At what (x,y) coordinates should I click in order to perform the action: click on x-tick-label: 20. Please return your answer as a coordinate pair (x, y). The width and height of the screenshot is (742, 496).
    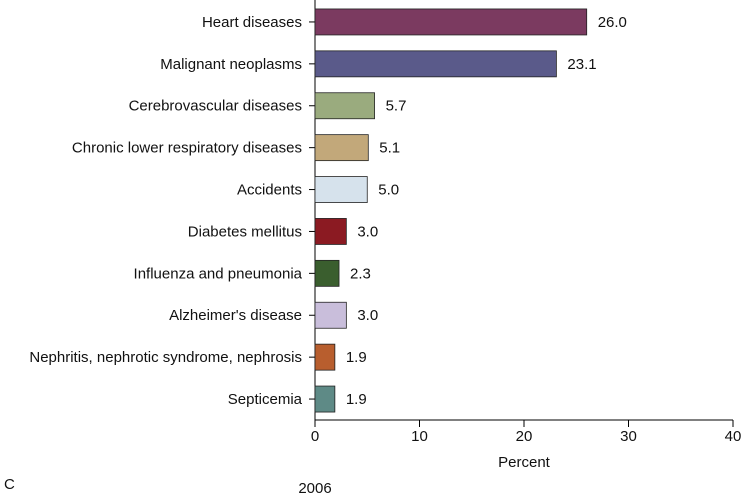
    Looking at the image, I should click on (524, 436).